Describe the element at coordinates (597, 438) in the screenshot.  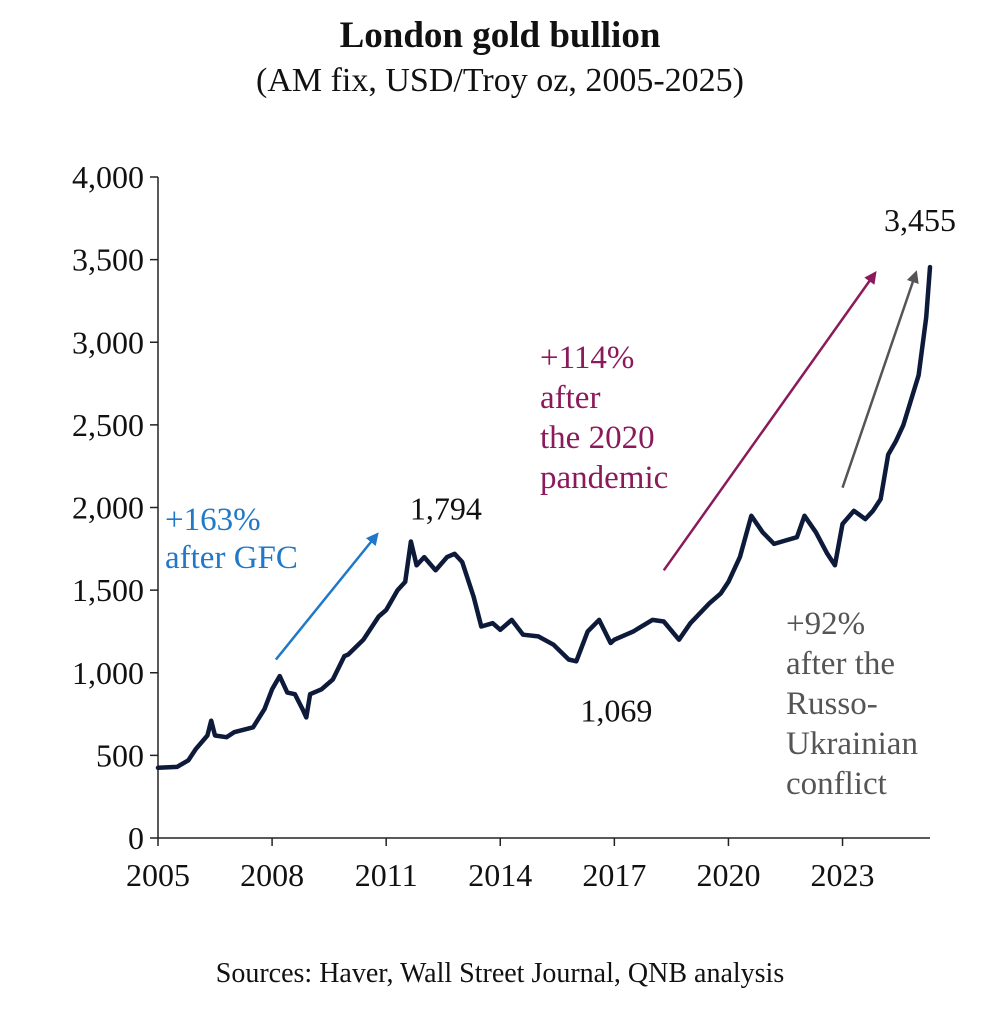
I see `annotation-line: the 2020` at that location.